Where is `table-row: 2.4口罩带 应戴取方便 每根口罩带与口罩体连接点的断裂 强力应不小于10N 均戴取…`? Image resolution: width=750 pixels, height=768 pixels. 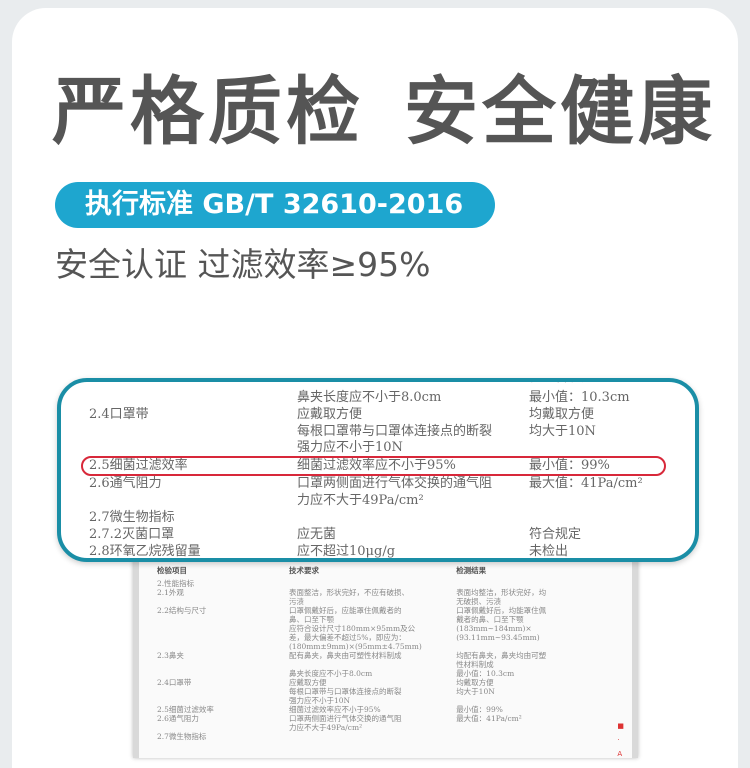
table-row: 2.4口罩带 应戴取方便 每根口罩带与口罩体连接点的断裂 强力应不小于10N 均戴取… is located at coordinates (377, 691).